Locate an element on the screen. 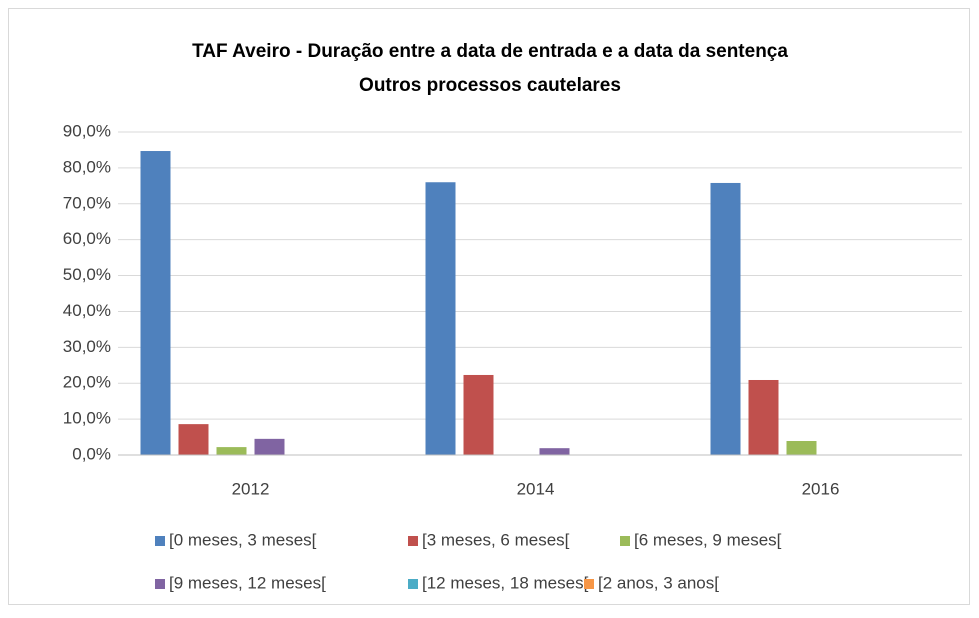 The height and width of the screenshot is (618, 979). y-tick-label: 40,0% is located at coordinates (87, 310).